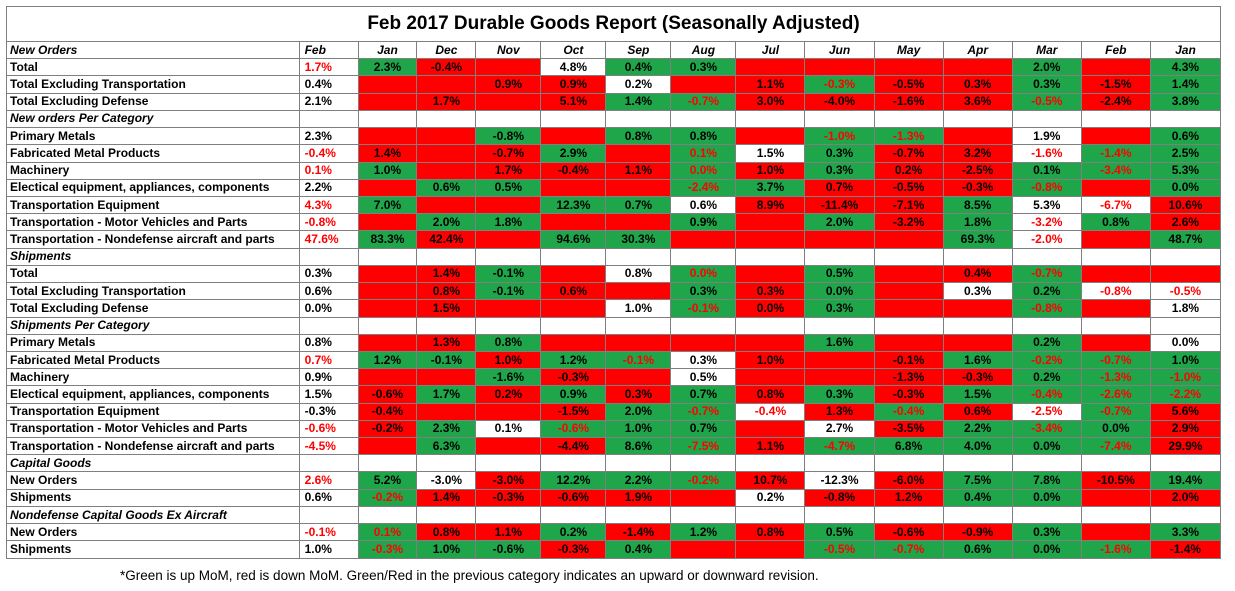 The width and height of the screenshot is (1235, 591). I want to click on value-cell: 5.3%, so click(1046, 205).